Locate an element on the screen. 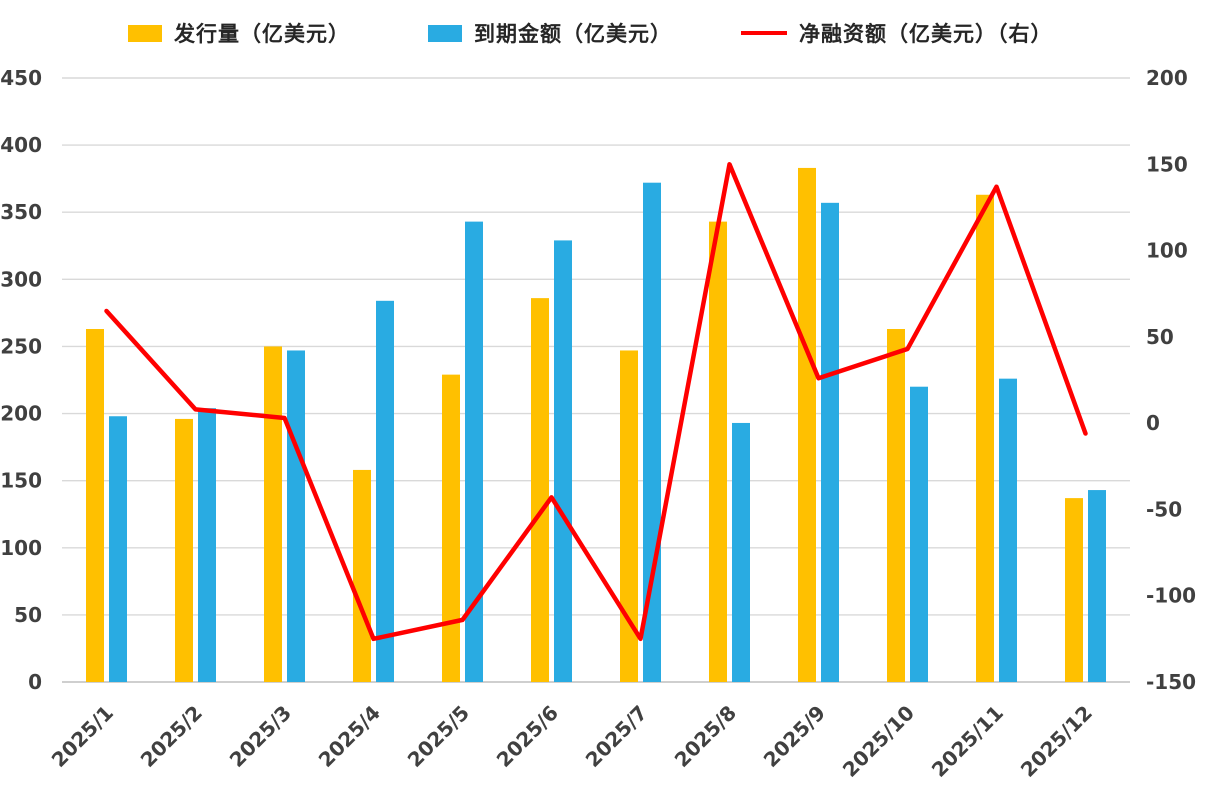 The image size is (1207, 796). svg-text: 2025/7 is located at coordinates (616, 736).